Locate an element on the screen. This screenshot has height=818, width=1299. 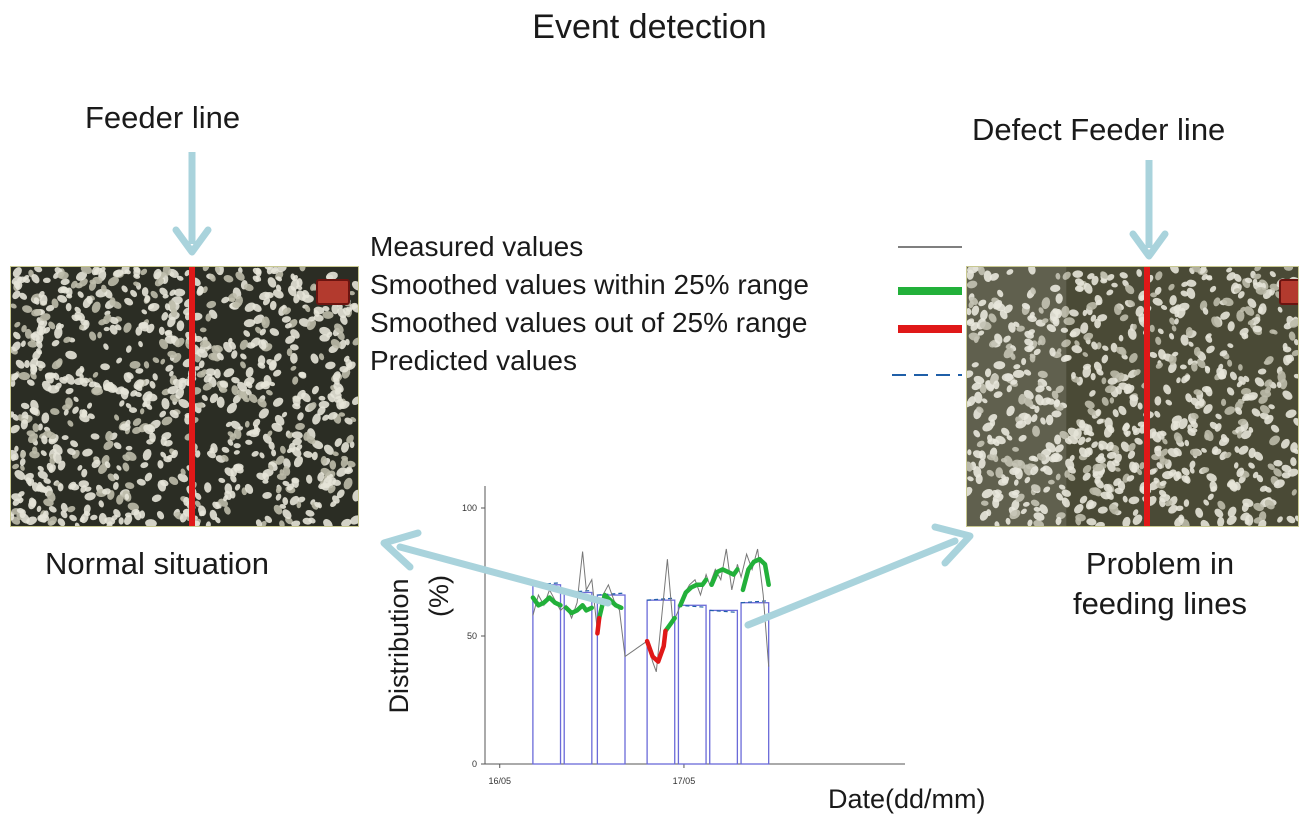
feeder-line-label: Feeder line is located at coordinates (163, 117).